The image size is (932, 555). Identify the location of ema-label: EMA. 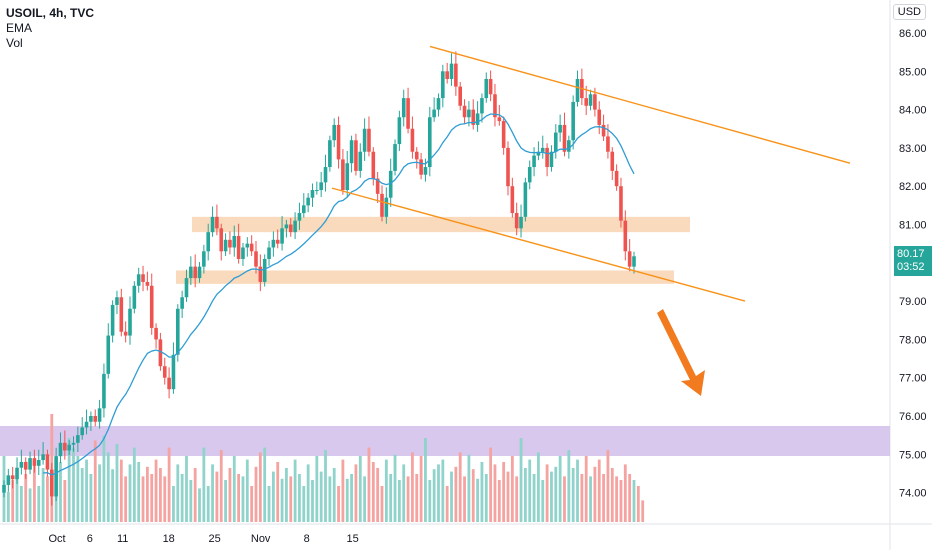
(19, 28).